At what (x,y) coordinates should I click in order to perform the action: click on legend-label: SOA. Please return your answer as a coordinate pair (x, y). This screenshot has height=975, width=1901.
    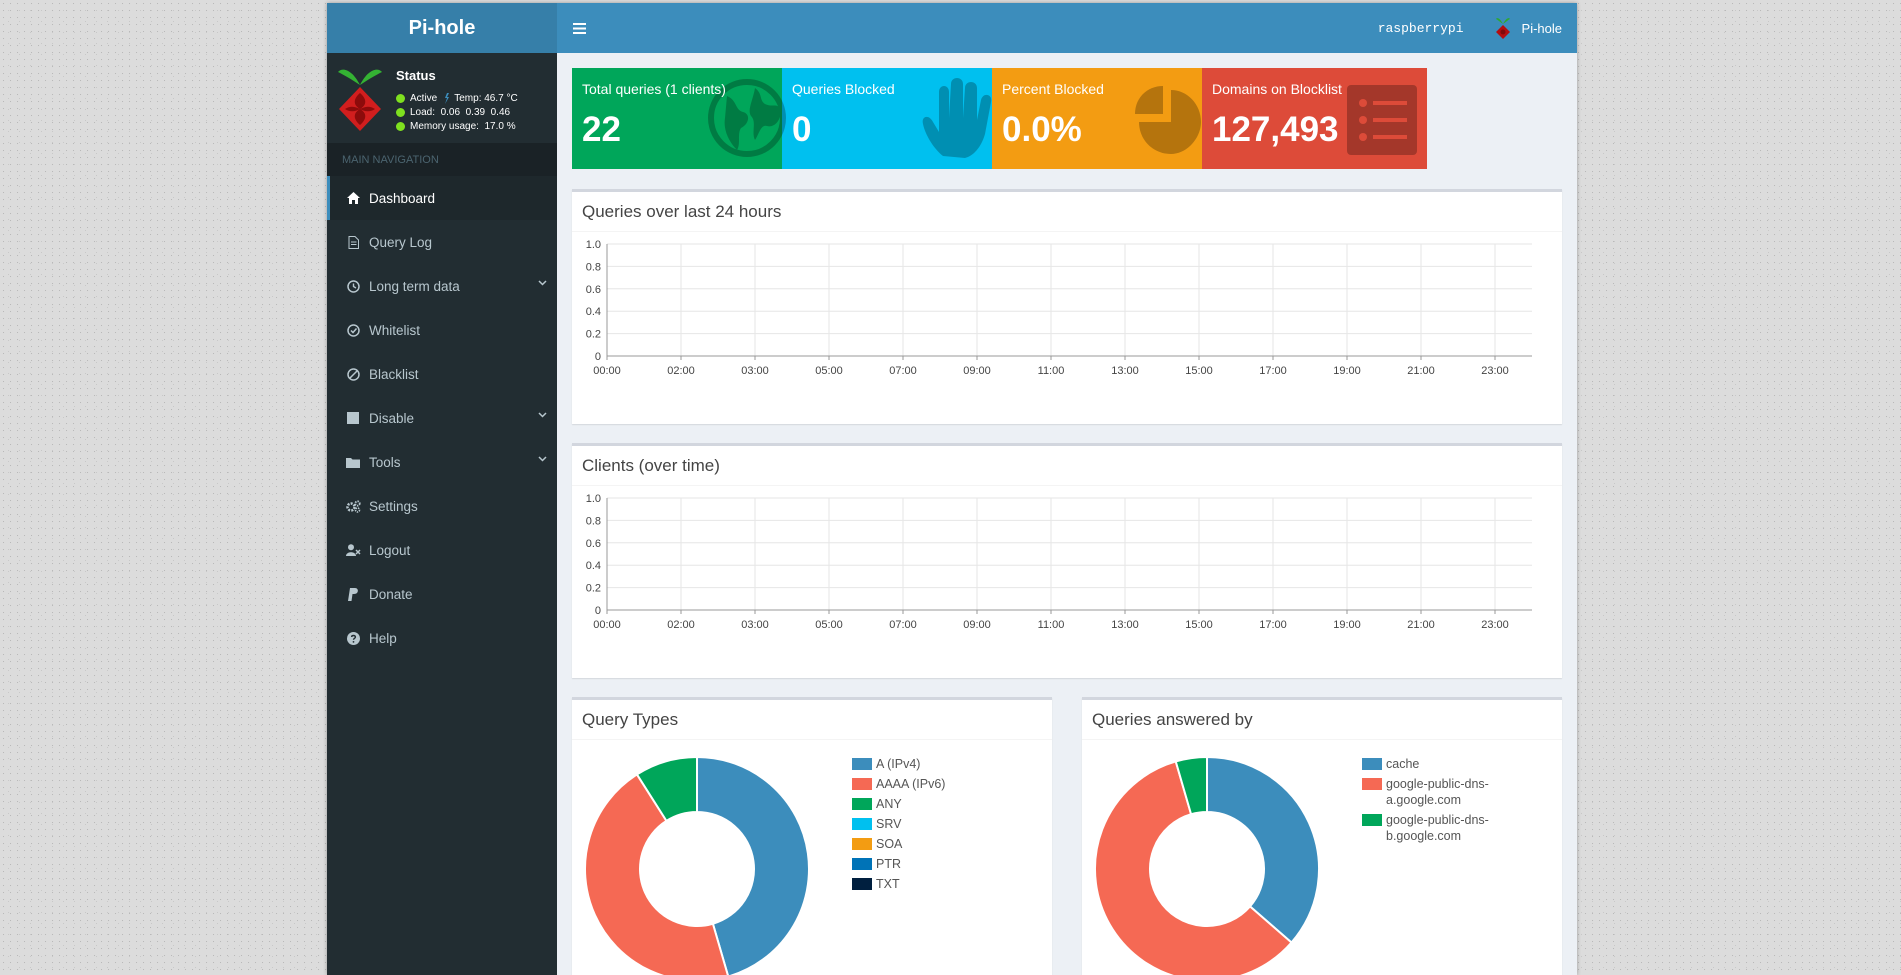
    Looking at the image, I should click on (889, 844).